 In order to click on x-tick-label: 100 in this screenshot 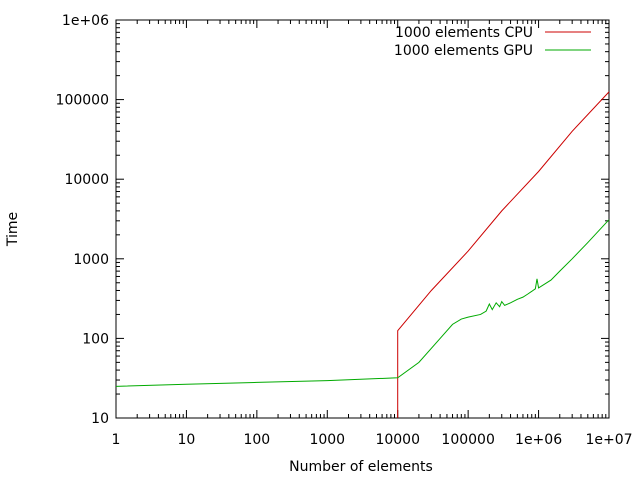, I will do `click(256, 440)`.